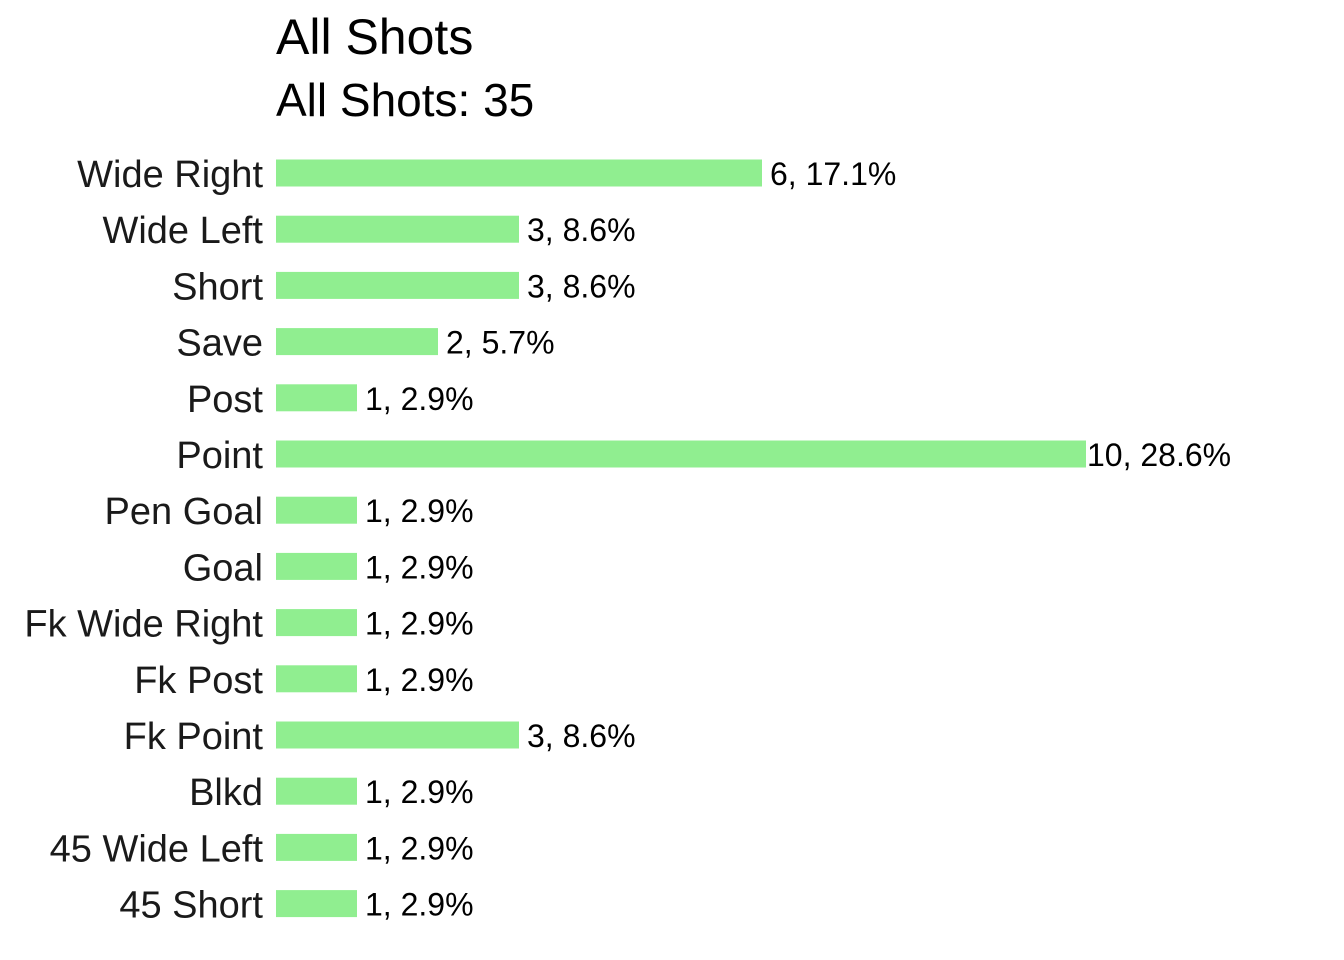 This screenshot has width=1344, height=960. Describe the element at coordinates (191, 906) in the screenshot. I see `category-label: 45 Short` at that location.